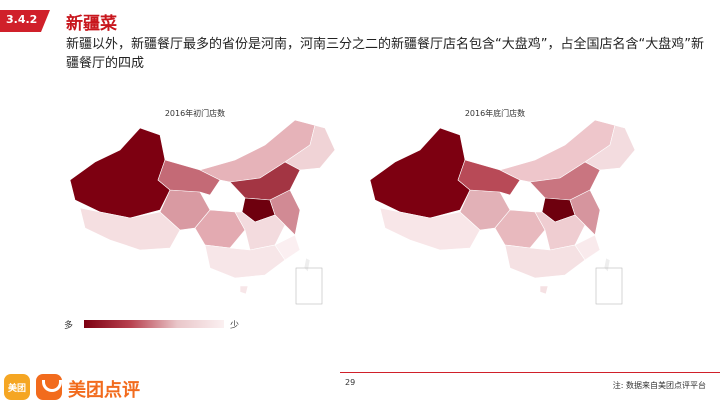 The height and width of the screenshot is (405, 720). What do you see at coordinates (154, 324) in the screenshot?
I see `legend-gradient-bar` at bounding box center [154, 324].